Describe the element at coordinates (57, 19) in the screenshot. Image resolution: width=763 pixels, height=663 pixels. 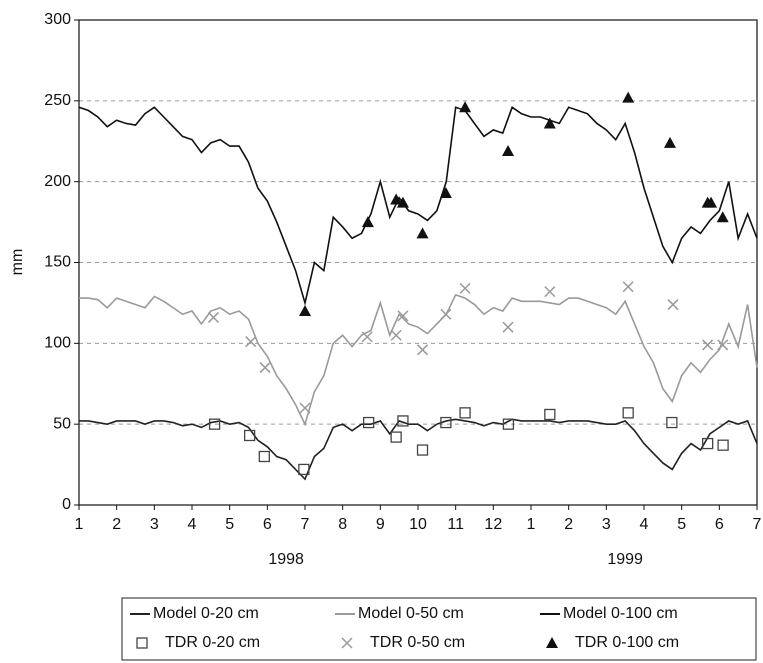
I see `y-tick-label: 300` at that location.